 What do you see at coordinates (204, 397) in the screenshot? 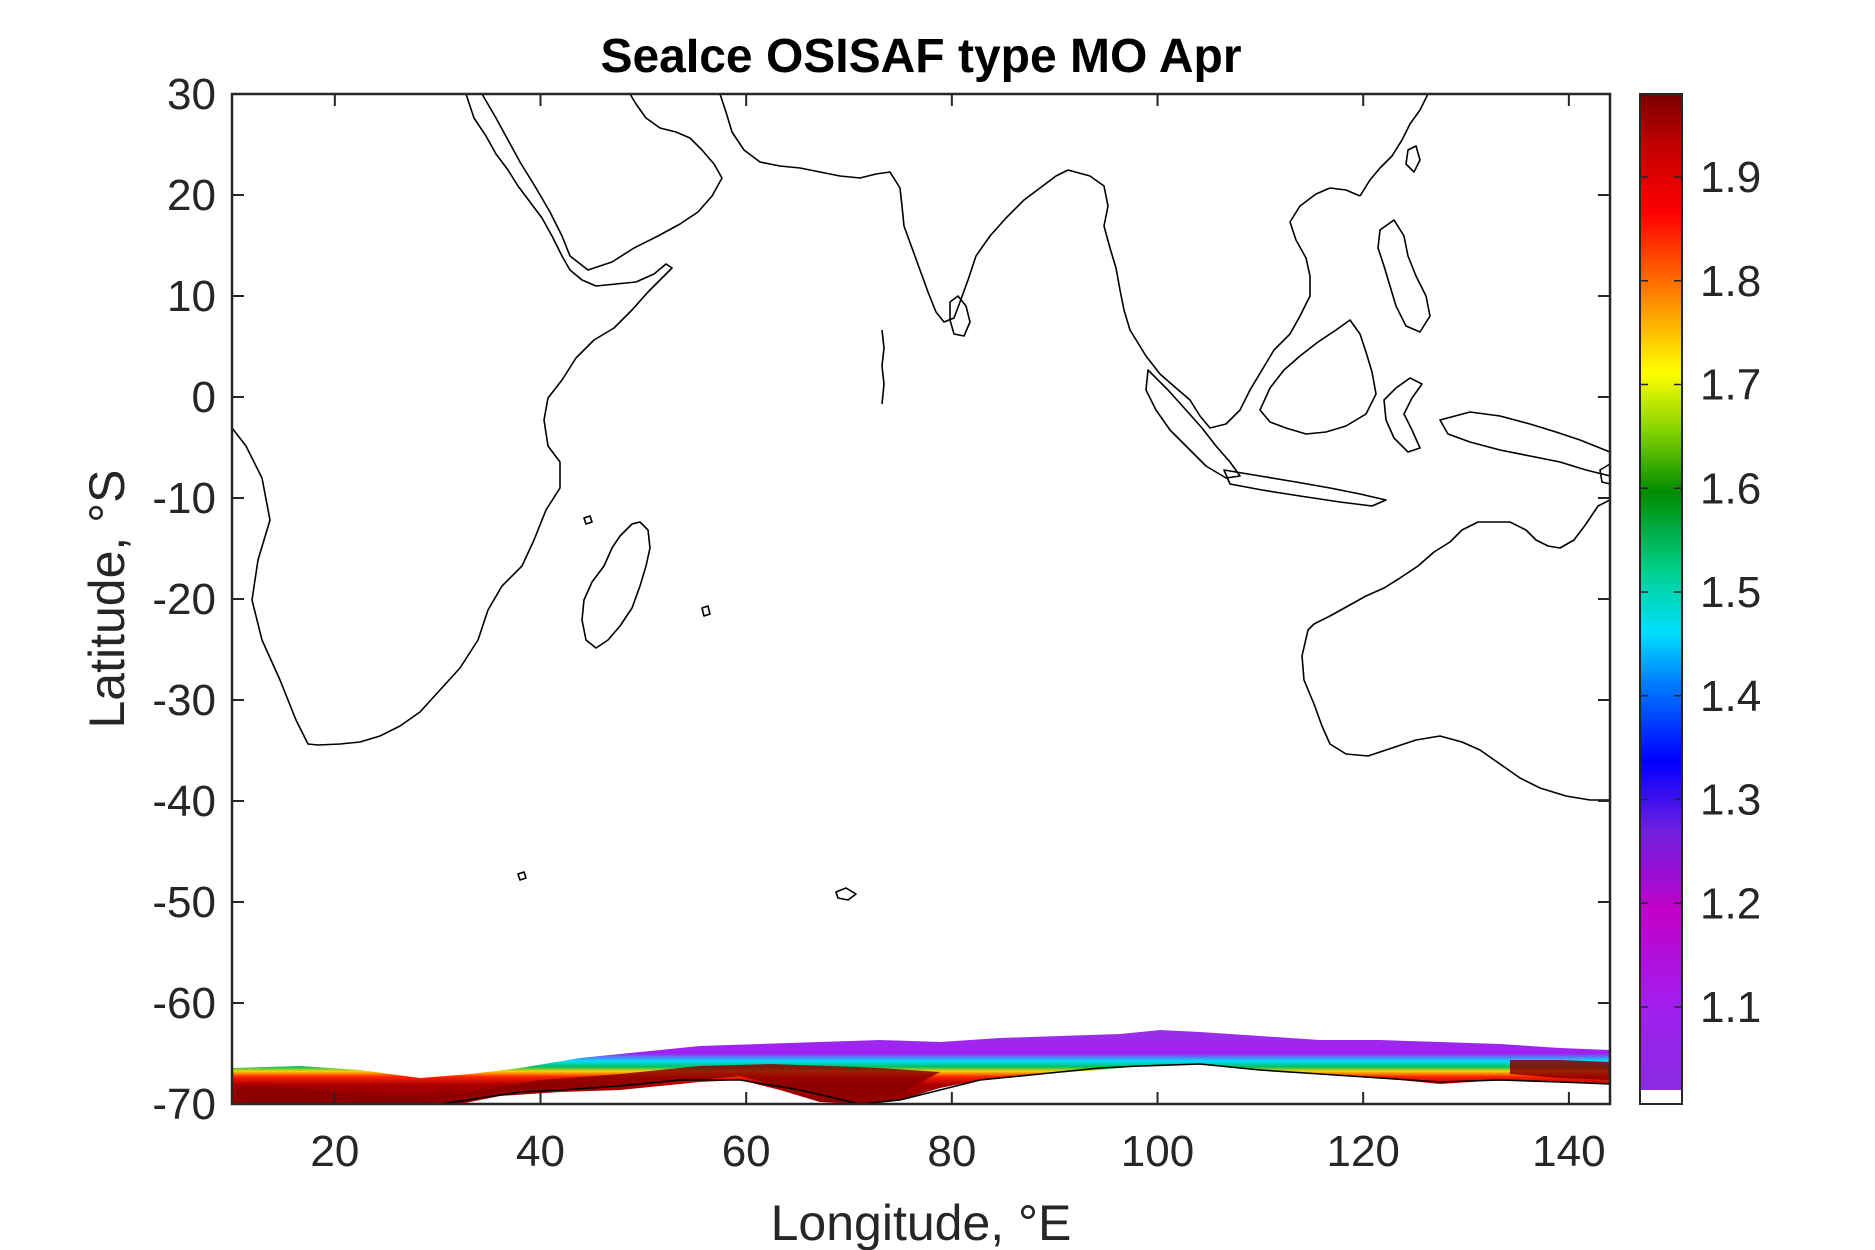
I see `y-tick-label: 0` at bounding box center [204, 397].